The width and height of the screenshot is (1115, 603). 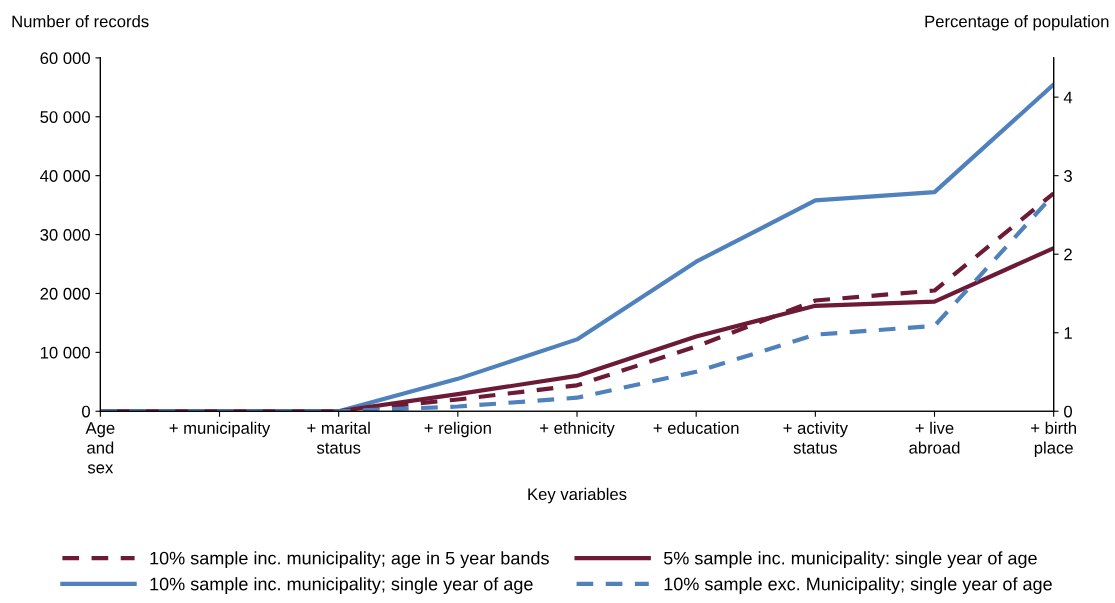 I want to click on x-tick-label: + marital status, so click(x=338, y=437).